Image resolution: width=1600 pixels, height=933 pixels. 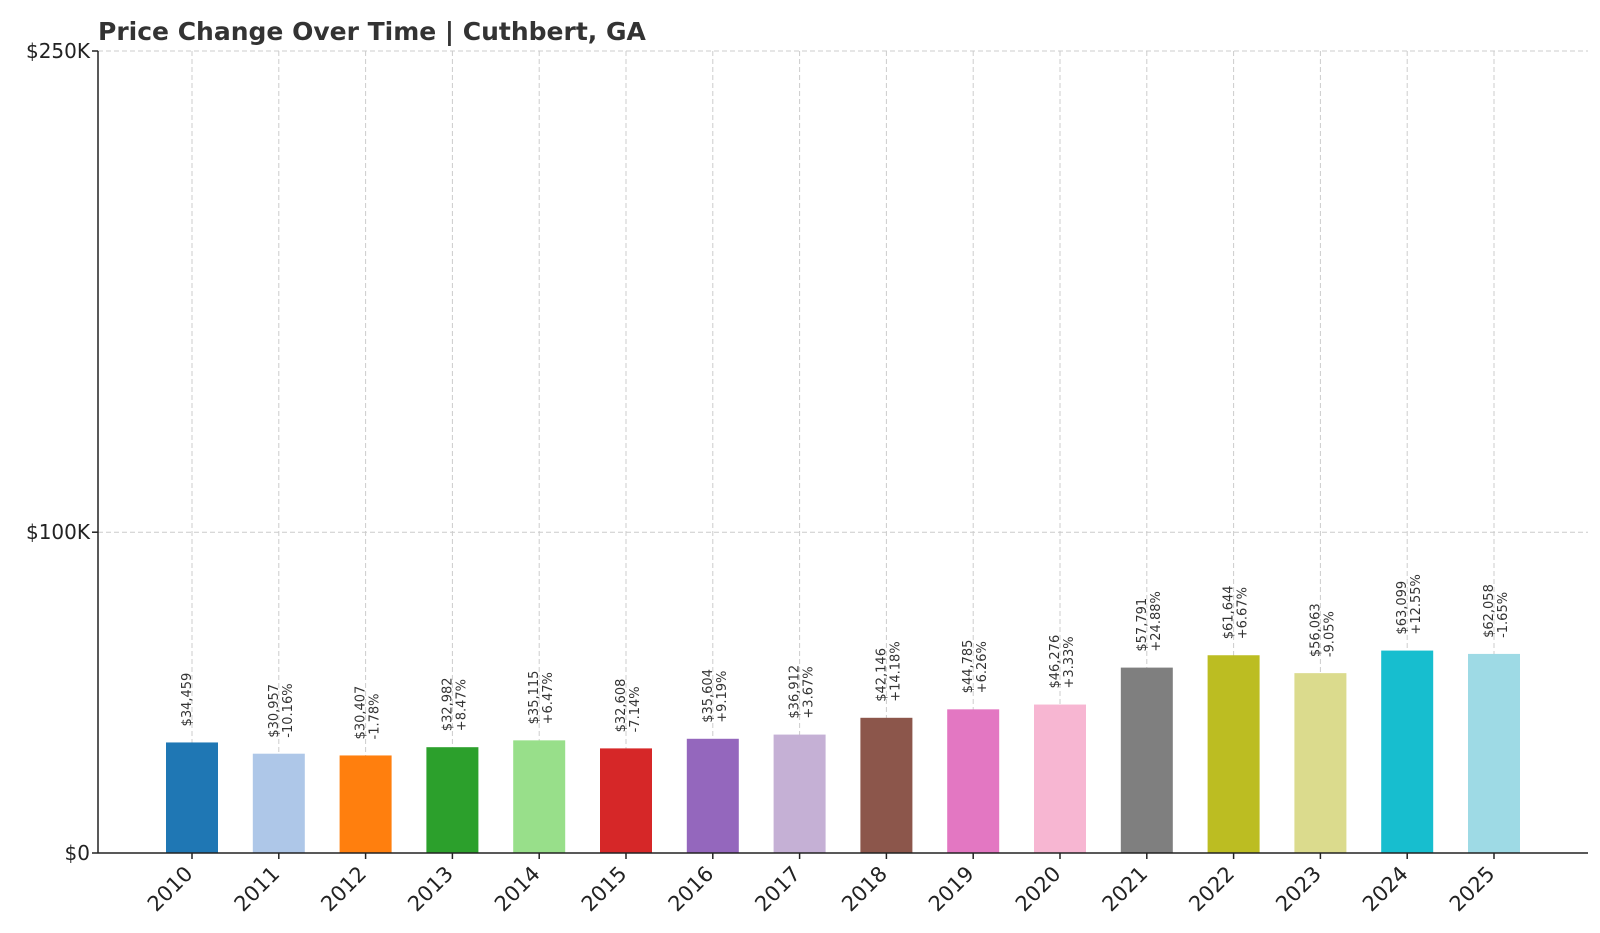 What do you see at coordinates (1125, 889) in the screenshot?
I see `x-tick-label-2021: 2021` at bounding box center [1125, 889].